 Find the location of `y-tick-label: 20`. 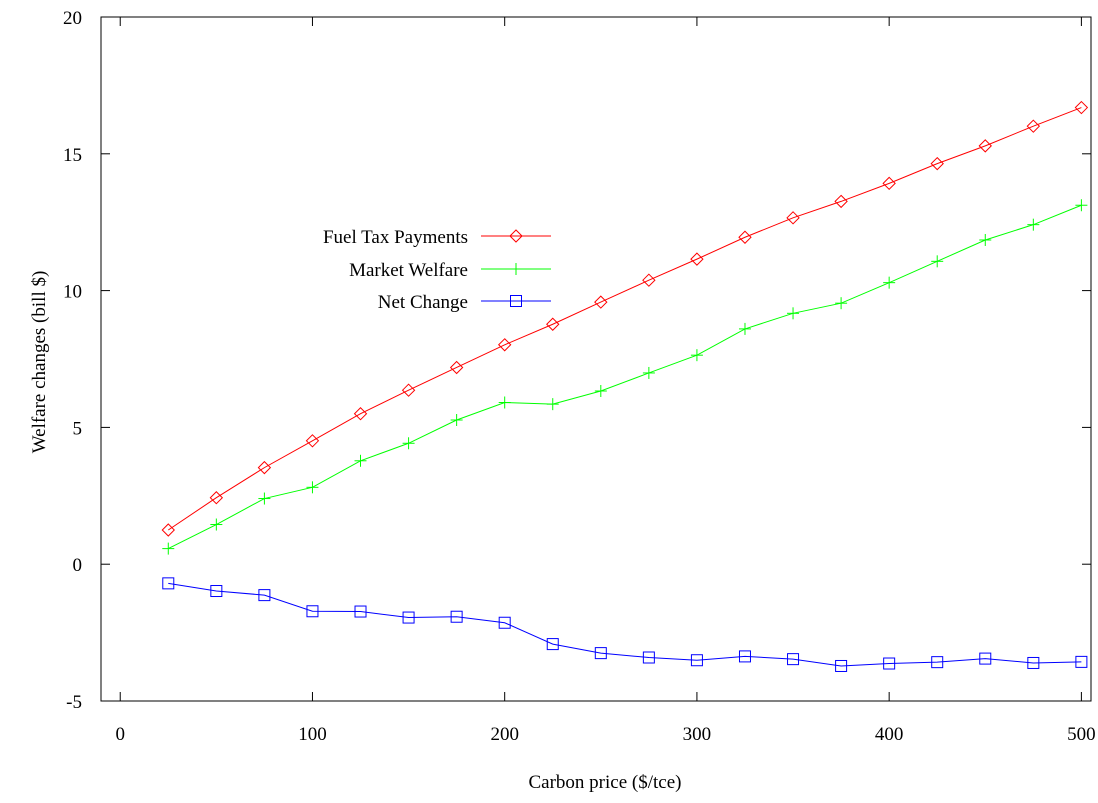

y-tick-label: 20 is located at coordinates (72, 18).